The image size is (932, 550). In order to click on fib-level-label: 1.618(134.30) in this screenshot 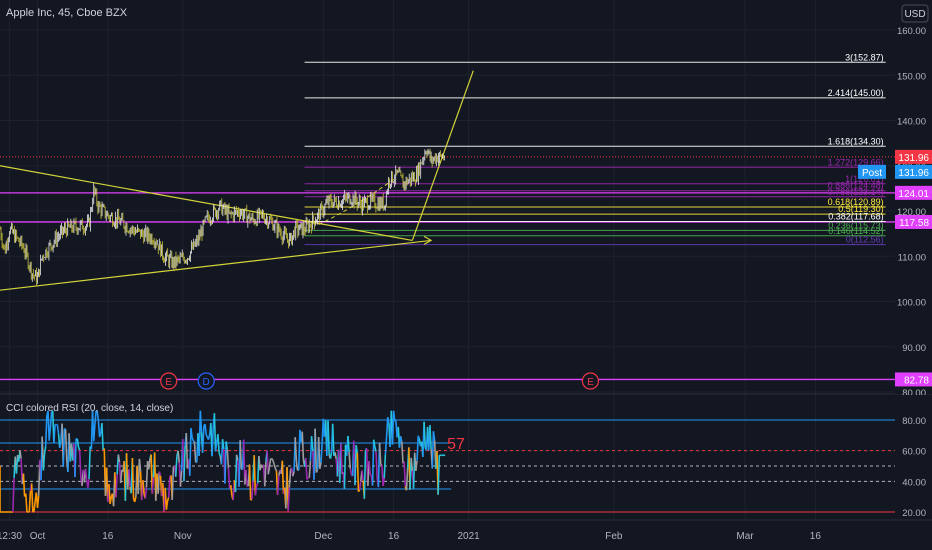, I will do `click(856, 141)`.